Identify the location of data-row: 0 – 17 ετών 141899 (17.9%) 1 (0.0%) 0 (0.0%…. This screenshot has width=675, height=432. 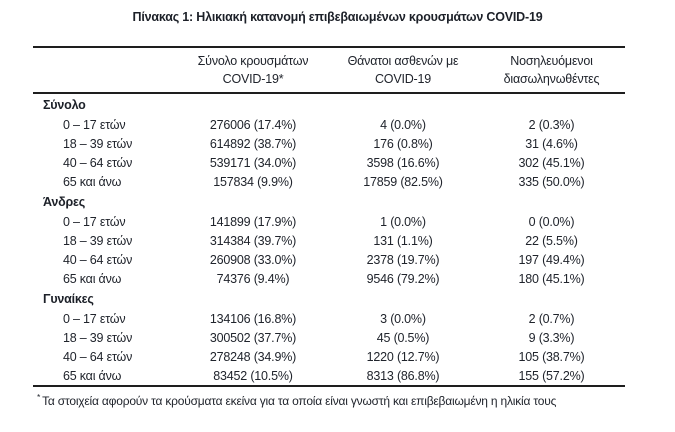
(329, 221).